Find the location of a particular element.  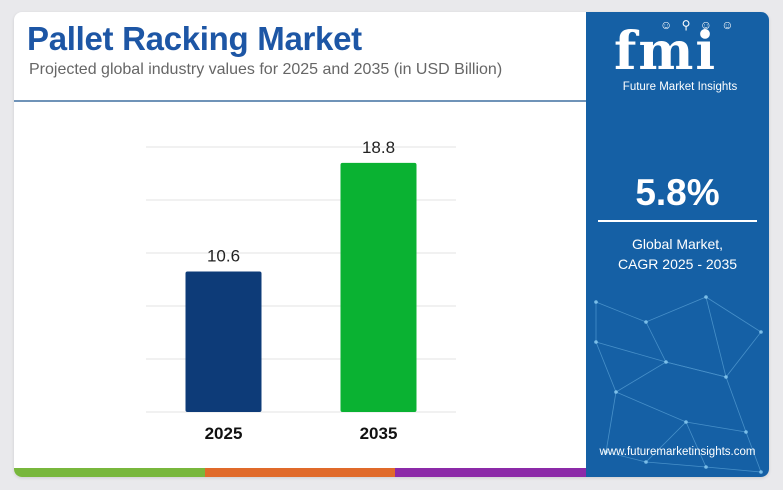

logo-text: Future Market Insights is located at coordinates (680, 87).